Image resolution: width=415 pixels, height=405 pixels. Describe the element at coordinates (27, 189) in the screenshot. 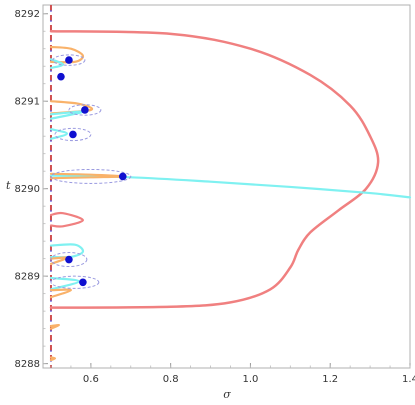

I see `y-tick-label-2: 8290` at that location.